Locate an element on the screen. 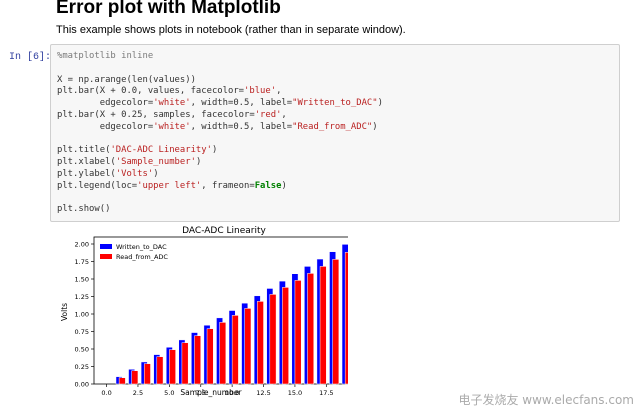 This screenshot has height=410, width=640. y-tick-label: 0.00 is located at coordinates (82, 385).